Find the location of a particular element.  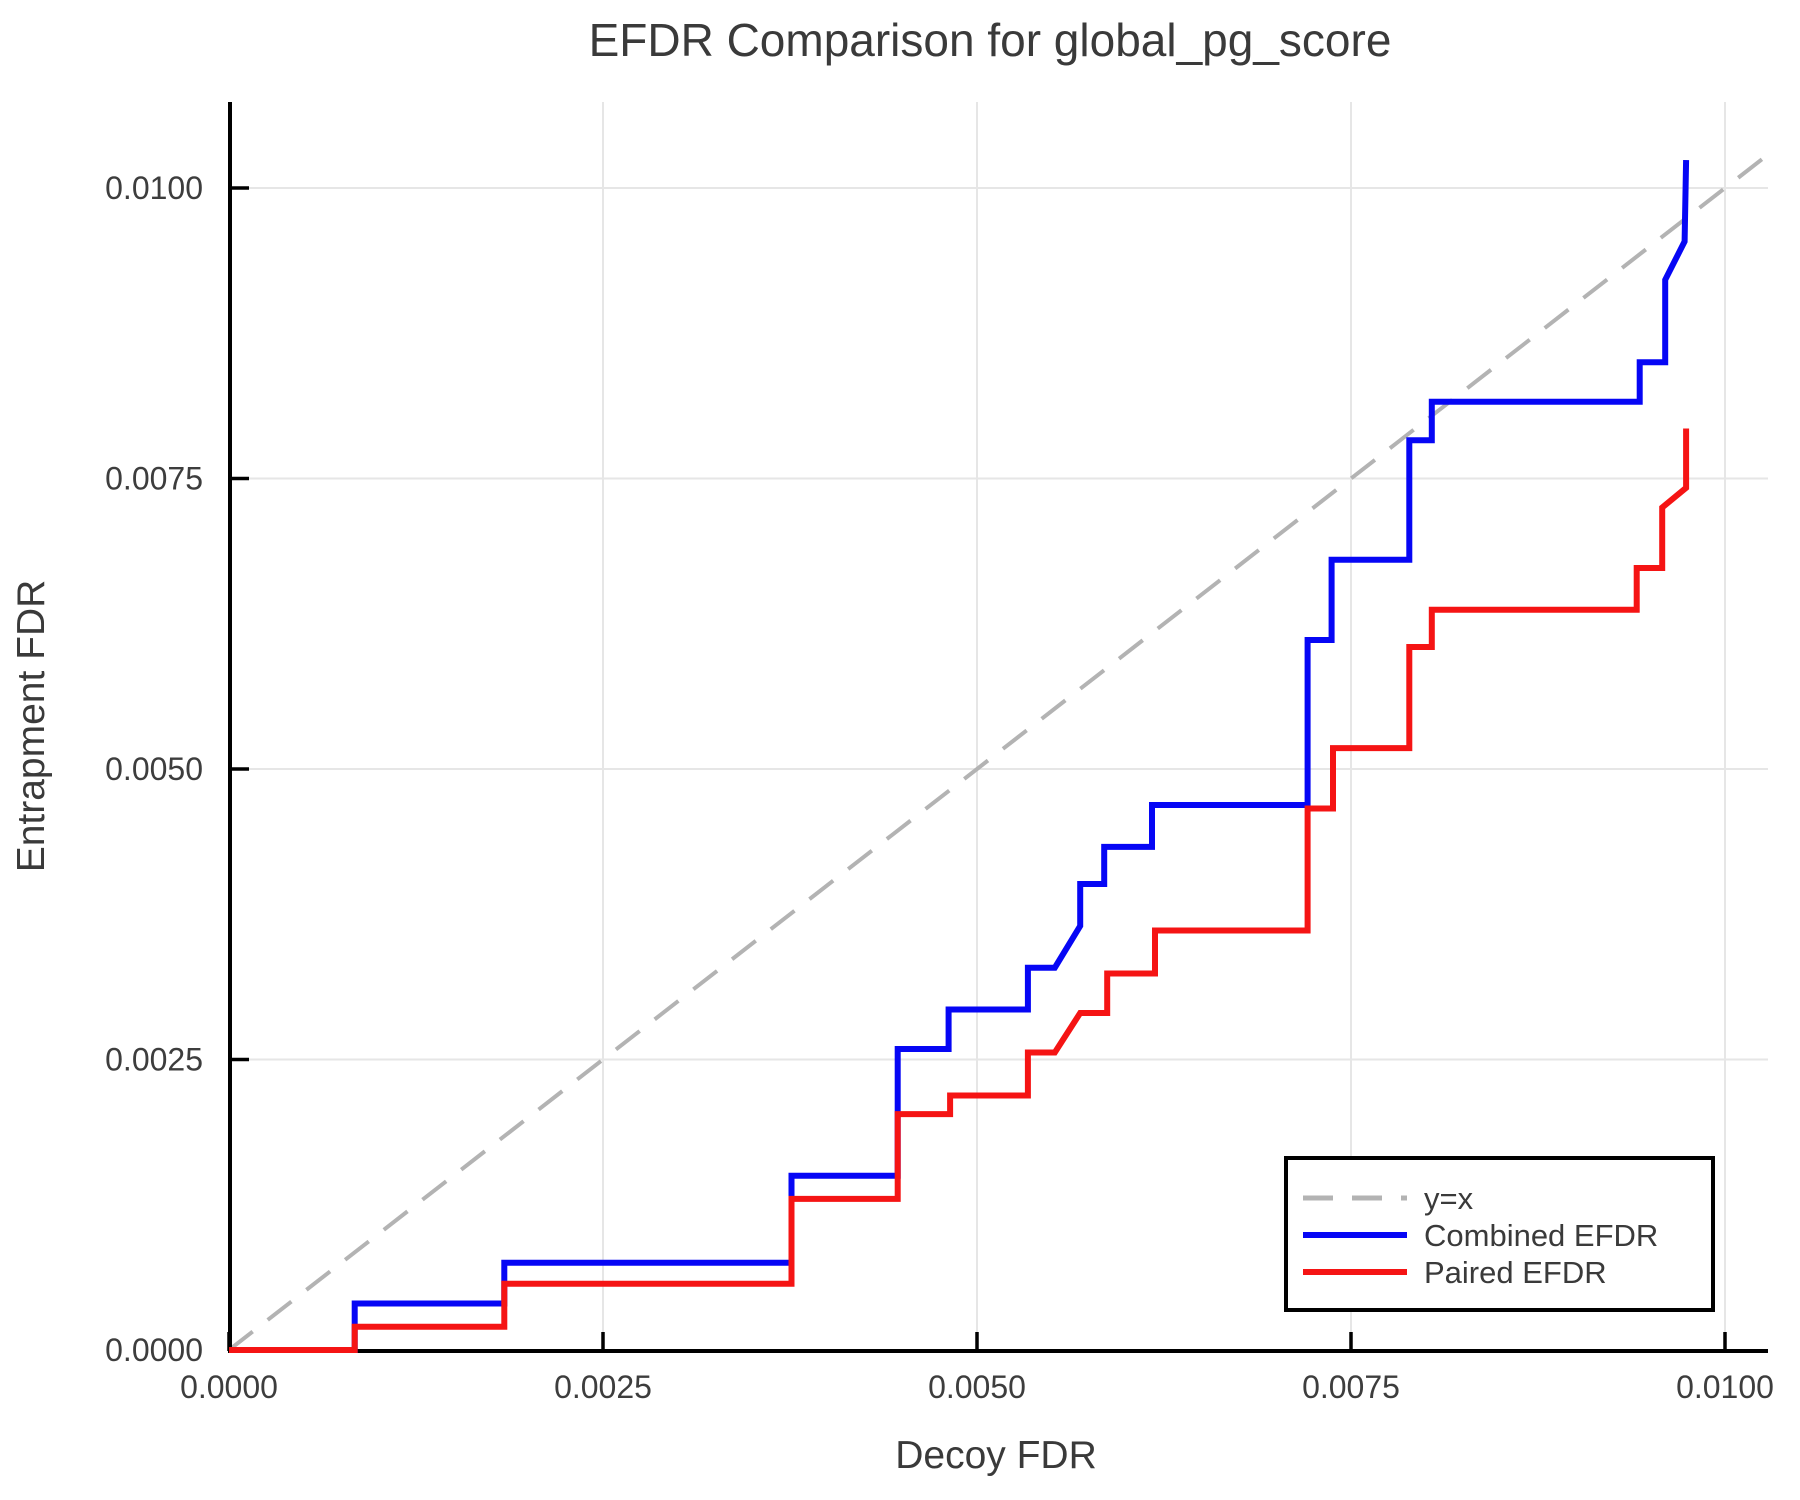

legend: y=x Combined EFDR Paired EFDR is located at coordinates (1499, 1234).